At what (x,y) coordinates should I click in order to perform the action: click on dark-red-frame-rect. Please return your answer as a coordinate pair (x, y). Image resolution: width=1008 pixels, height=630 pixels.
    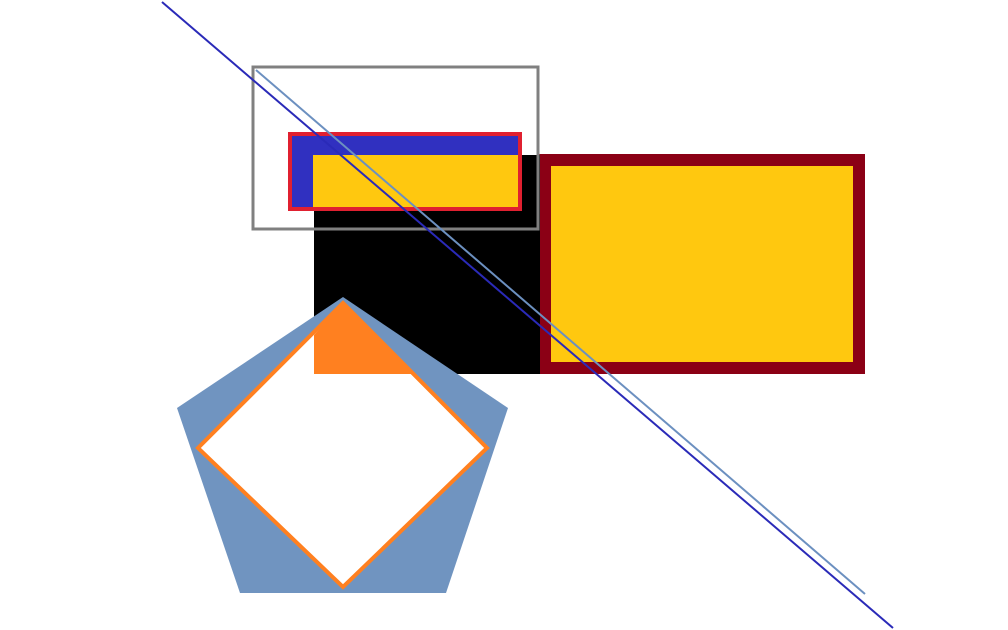
    Looking at the image, I should click on (702, 264).